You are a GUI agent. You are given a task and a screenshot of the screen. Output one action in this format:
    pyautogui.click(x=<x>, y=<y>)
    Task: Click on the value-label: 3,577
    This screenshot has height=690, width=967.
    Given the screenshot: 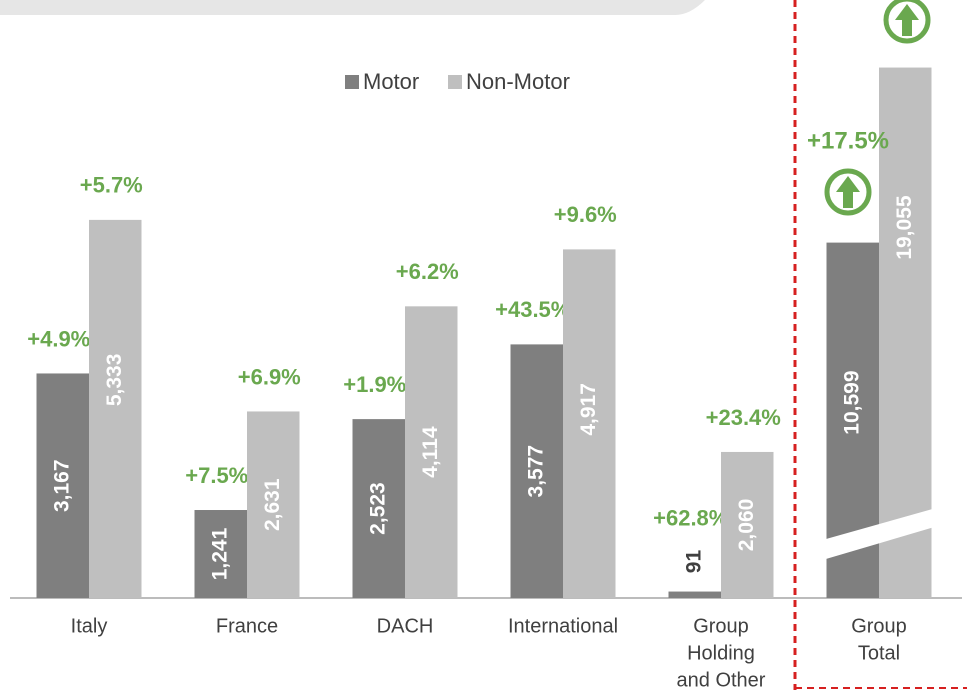 What is the action you would take?
    pyautogui.click(x=535, y=471)
    